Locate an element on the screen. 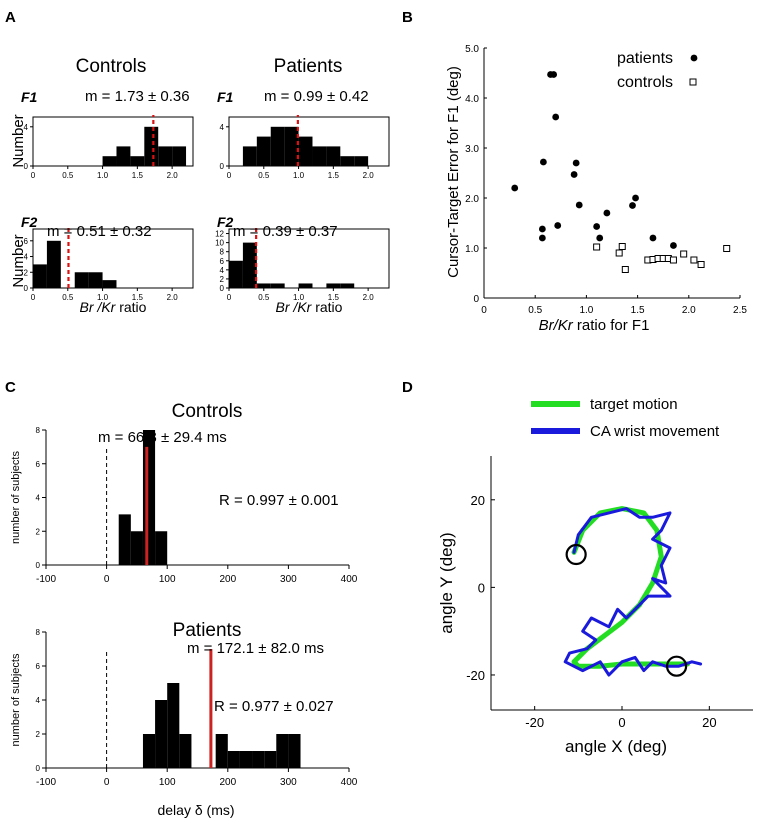  mean-label: m = 1.73 ± 0.36 is located at coordinates (137, 96).